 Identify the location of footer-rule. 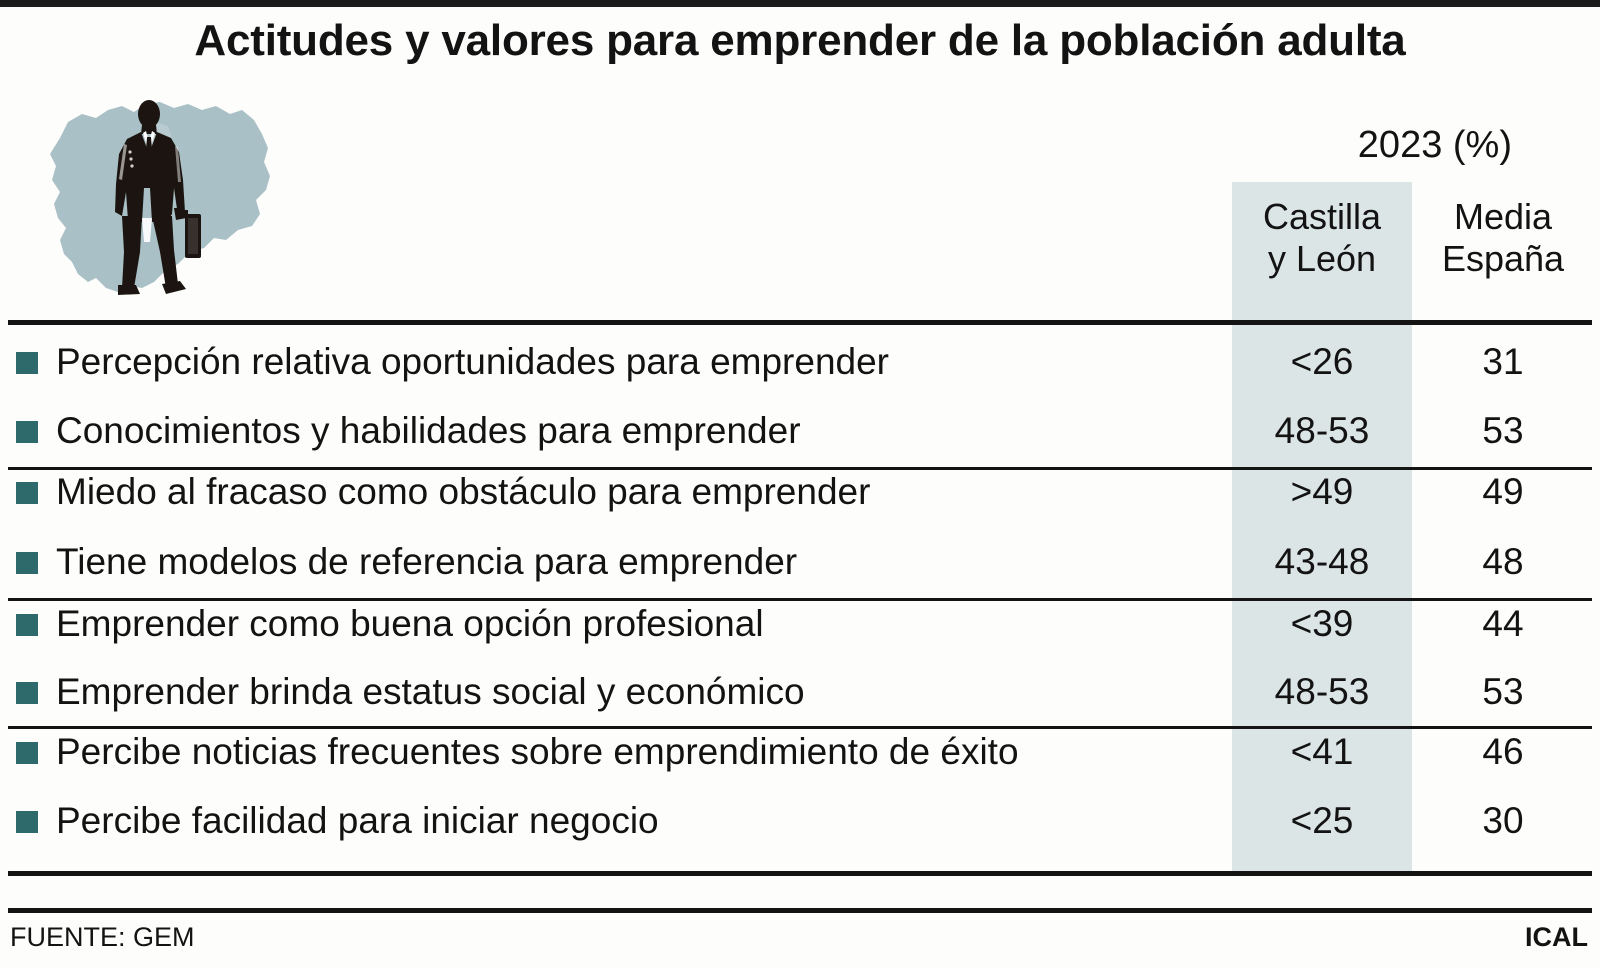
(800, 910).